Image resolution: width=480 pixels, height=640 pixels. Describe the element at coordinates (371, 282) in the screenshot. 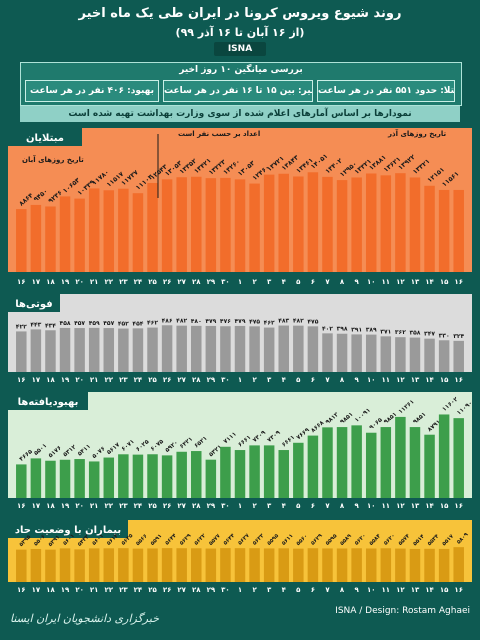

I see `x-tick-label: ۱۰` at that location.